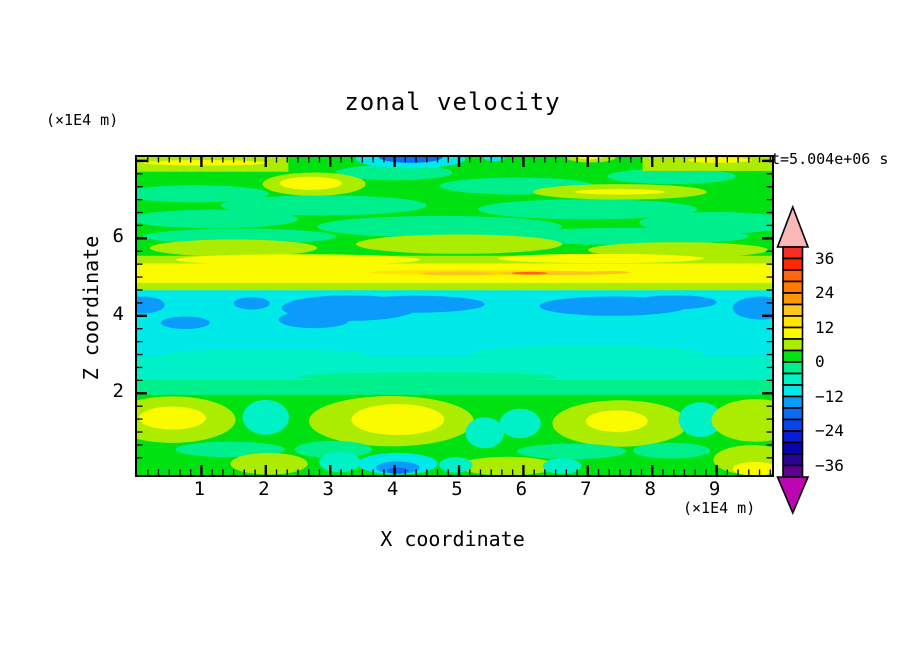  What do you see at coordinates (829, 396) in the screenshot?
I see `colorbar-tick-label: −12` at bounding box center [829, 396].